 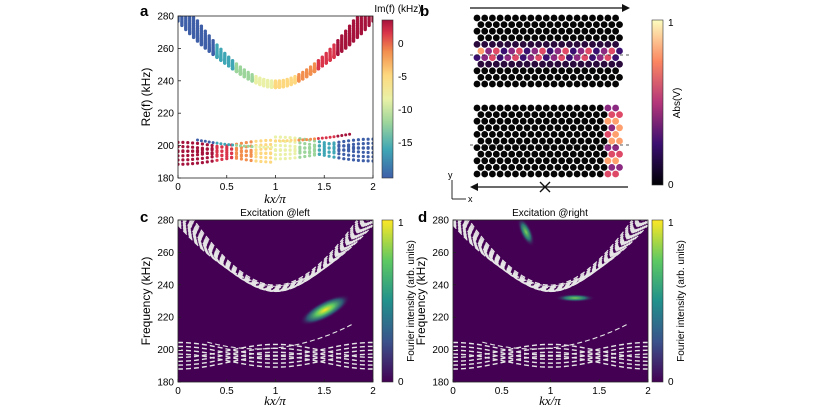 I want to click on panel-a-xlabel: kx/π, so click(x=275, y=198).